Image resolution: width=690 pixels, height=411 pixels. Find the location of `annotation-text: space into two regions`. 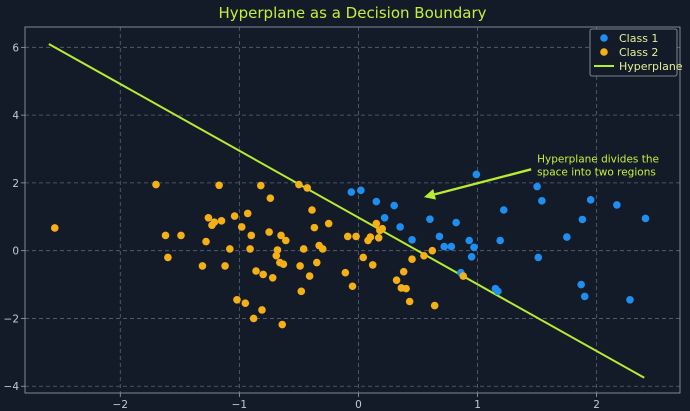

annotation-text: space into two regions is located at coordinates (596, 173).